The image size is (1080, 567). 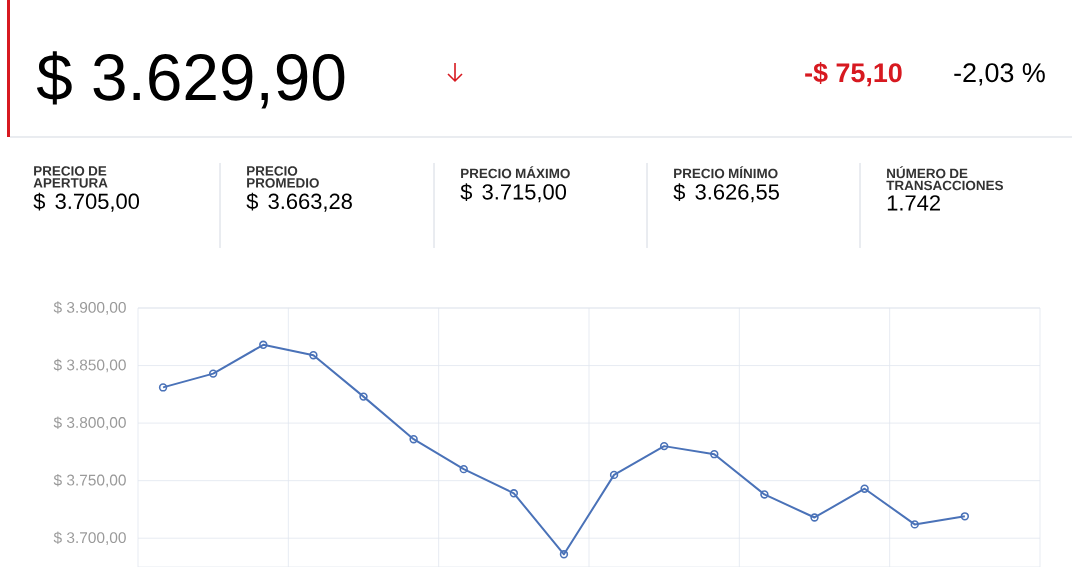 I want to click on text: PRECIO DE APERTURA, so click(x=70, y=177).